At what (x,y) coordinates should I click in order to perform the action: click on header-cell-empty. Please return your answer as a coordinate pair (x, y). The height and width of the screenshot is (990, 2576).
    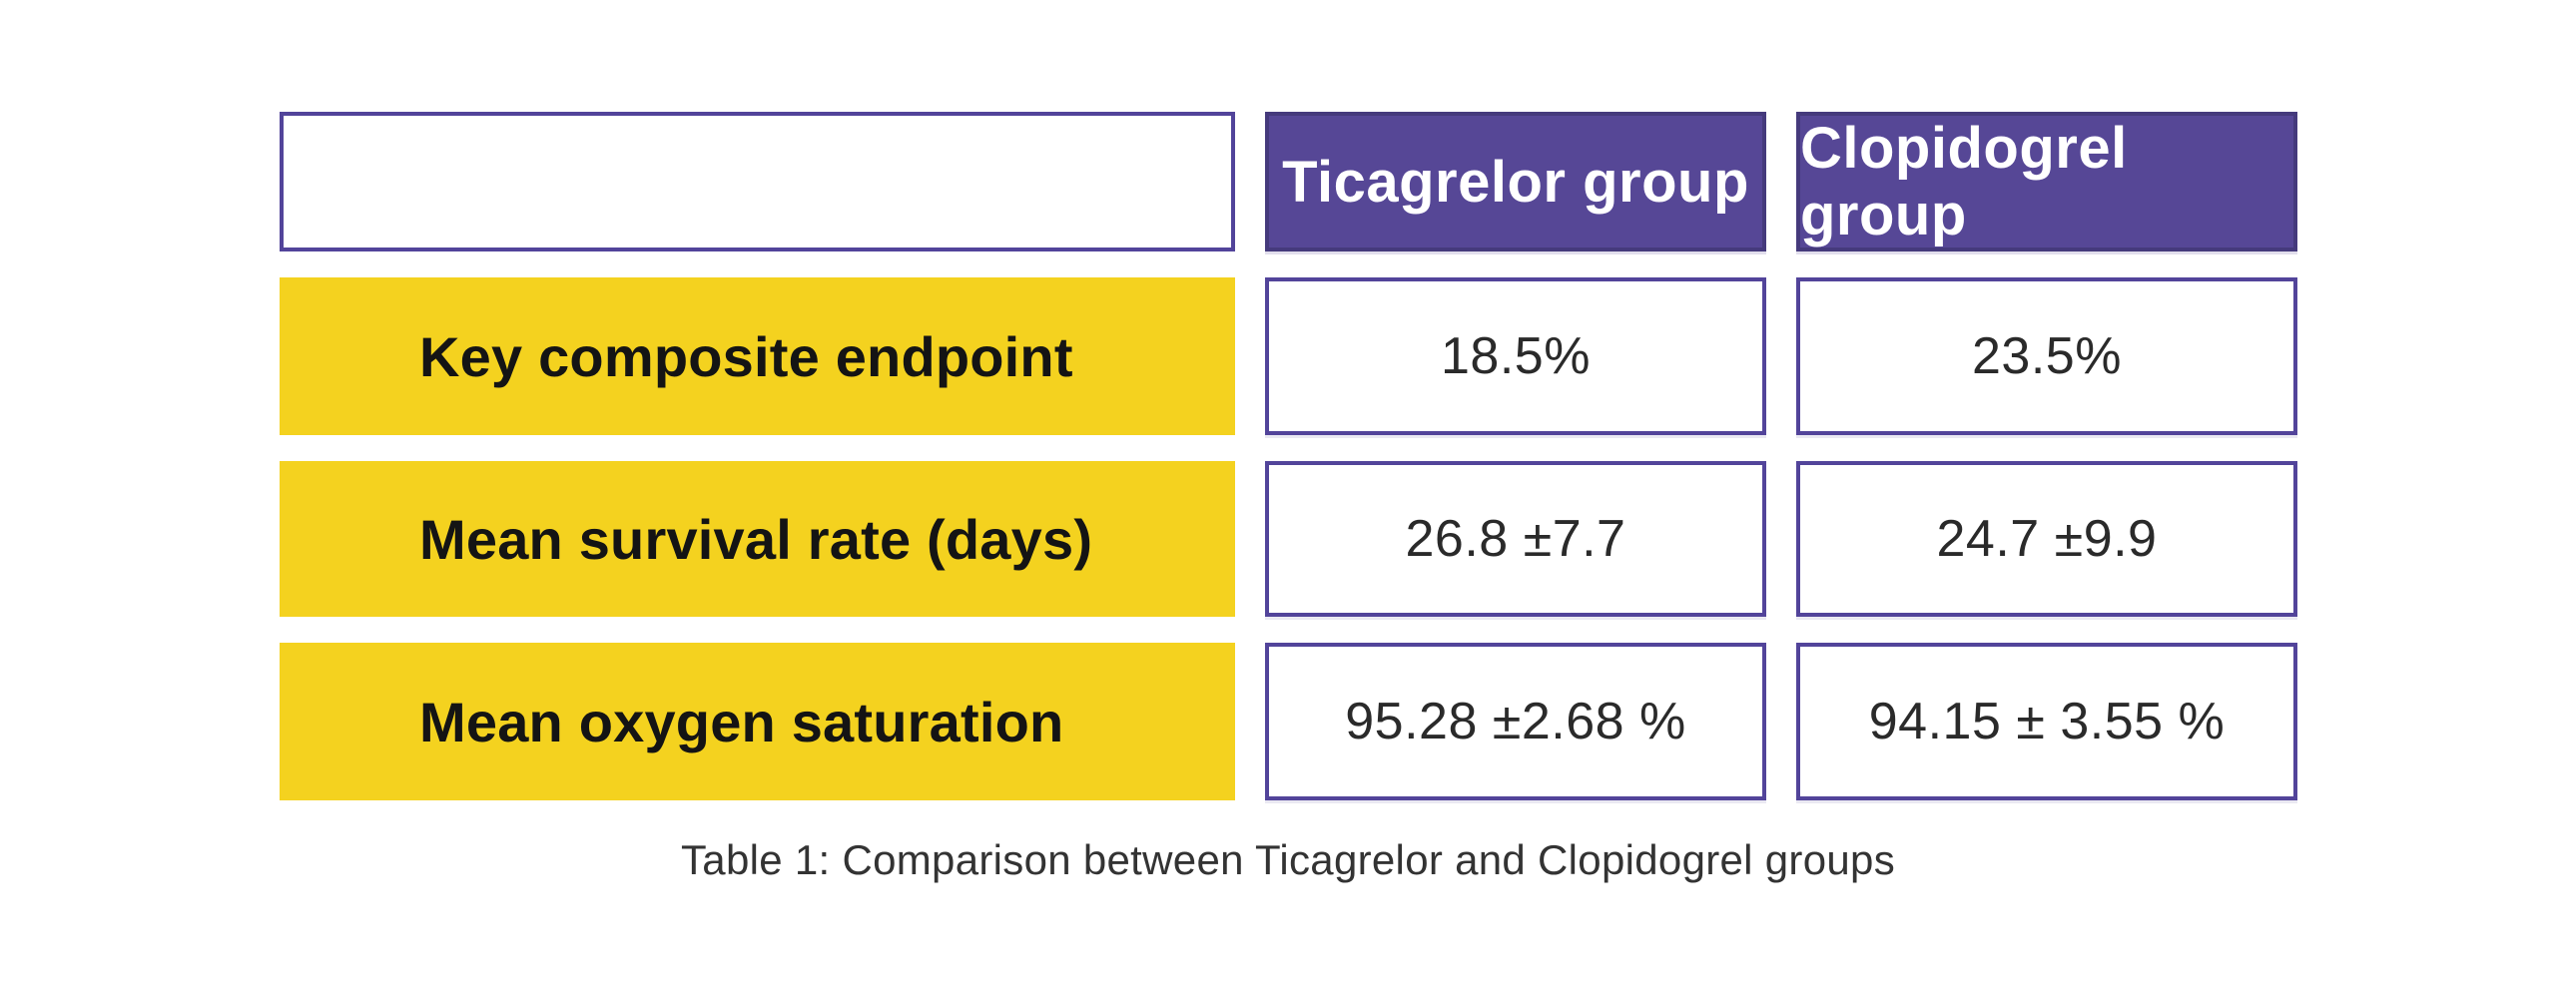
    Looking at the image, I should click on (757, 181).